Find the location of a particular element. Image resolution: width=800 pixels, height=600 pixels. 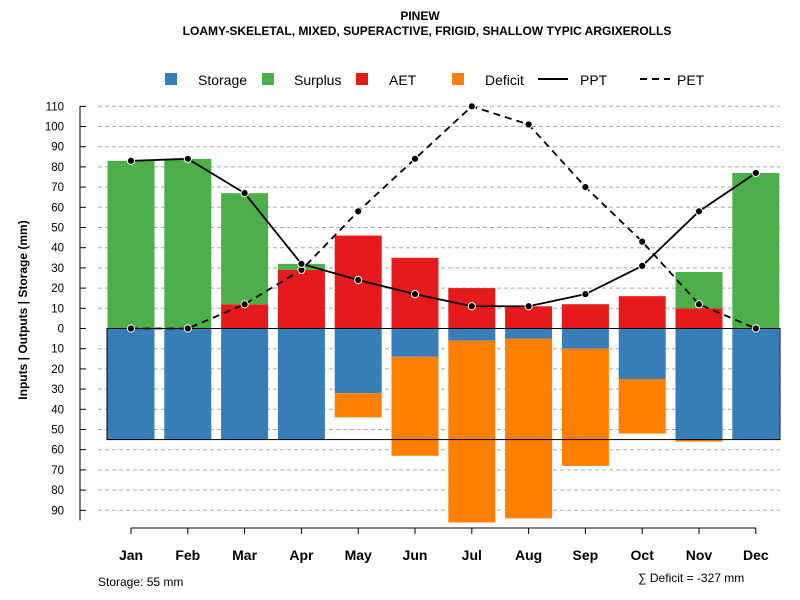

legend: Storage Surplus AET Deficit PPT PET is located at coordinates (435, 80).